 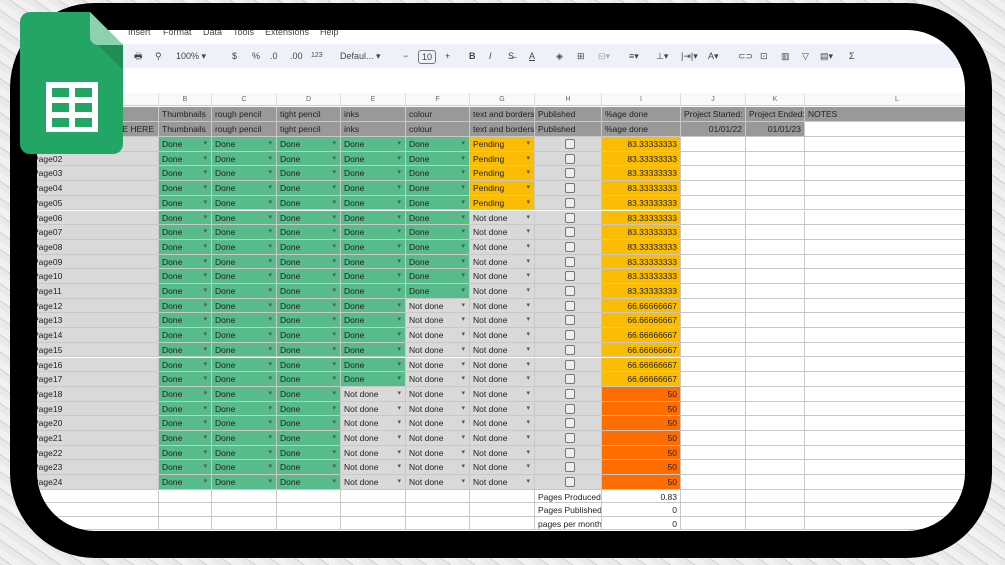 I want to click on column-header-F: F, so click(x=438, y=99).